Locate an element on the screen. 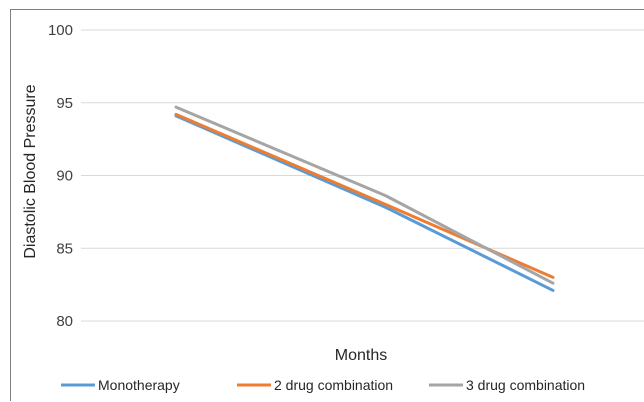 The height and width of the screenshot is (402, 644). y-tick-label: 100 is located at coordinates (60, 30).